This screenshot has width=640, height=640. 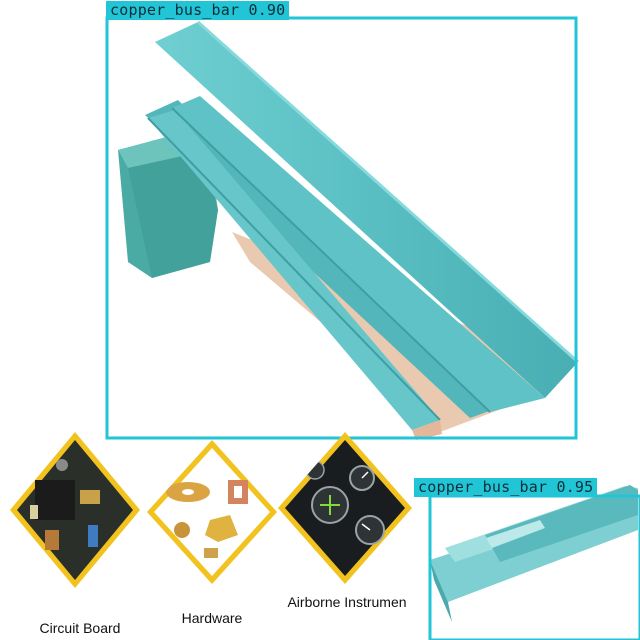 What do you see at coordinates (347, 602) in the screenshot?
I see `caption-airborne-instruments: Airborne Instrumen` at bounding box center [347, 602].